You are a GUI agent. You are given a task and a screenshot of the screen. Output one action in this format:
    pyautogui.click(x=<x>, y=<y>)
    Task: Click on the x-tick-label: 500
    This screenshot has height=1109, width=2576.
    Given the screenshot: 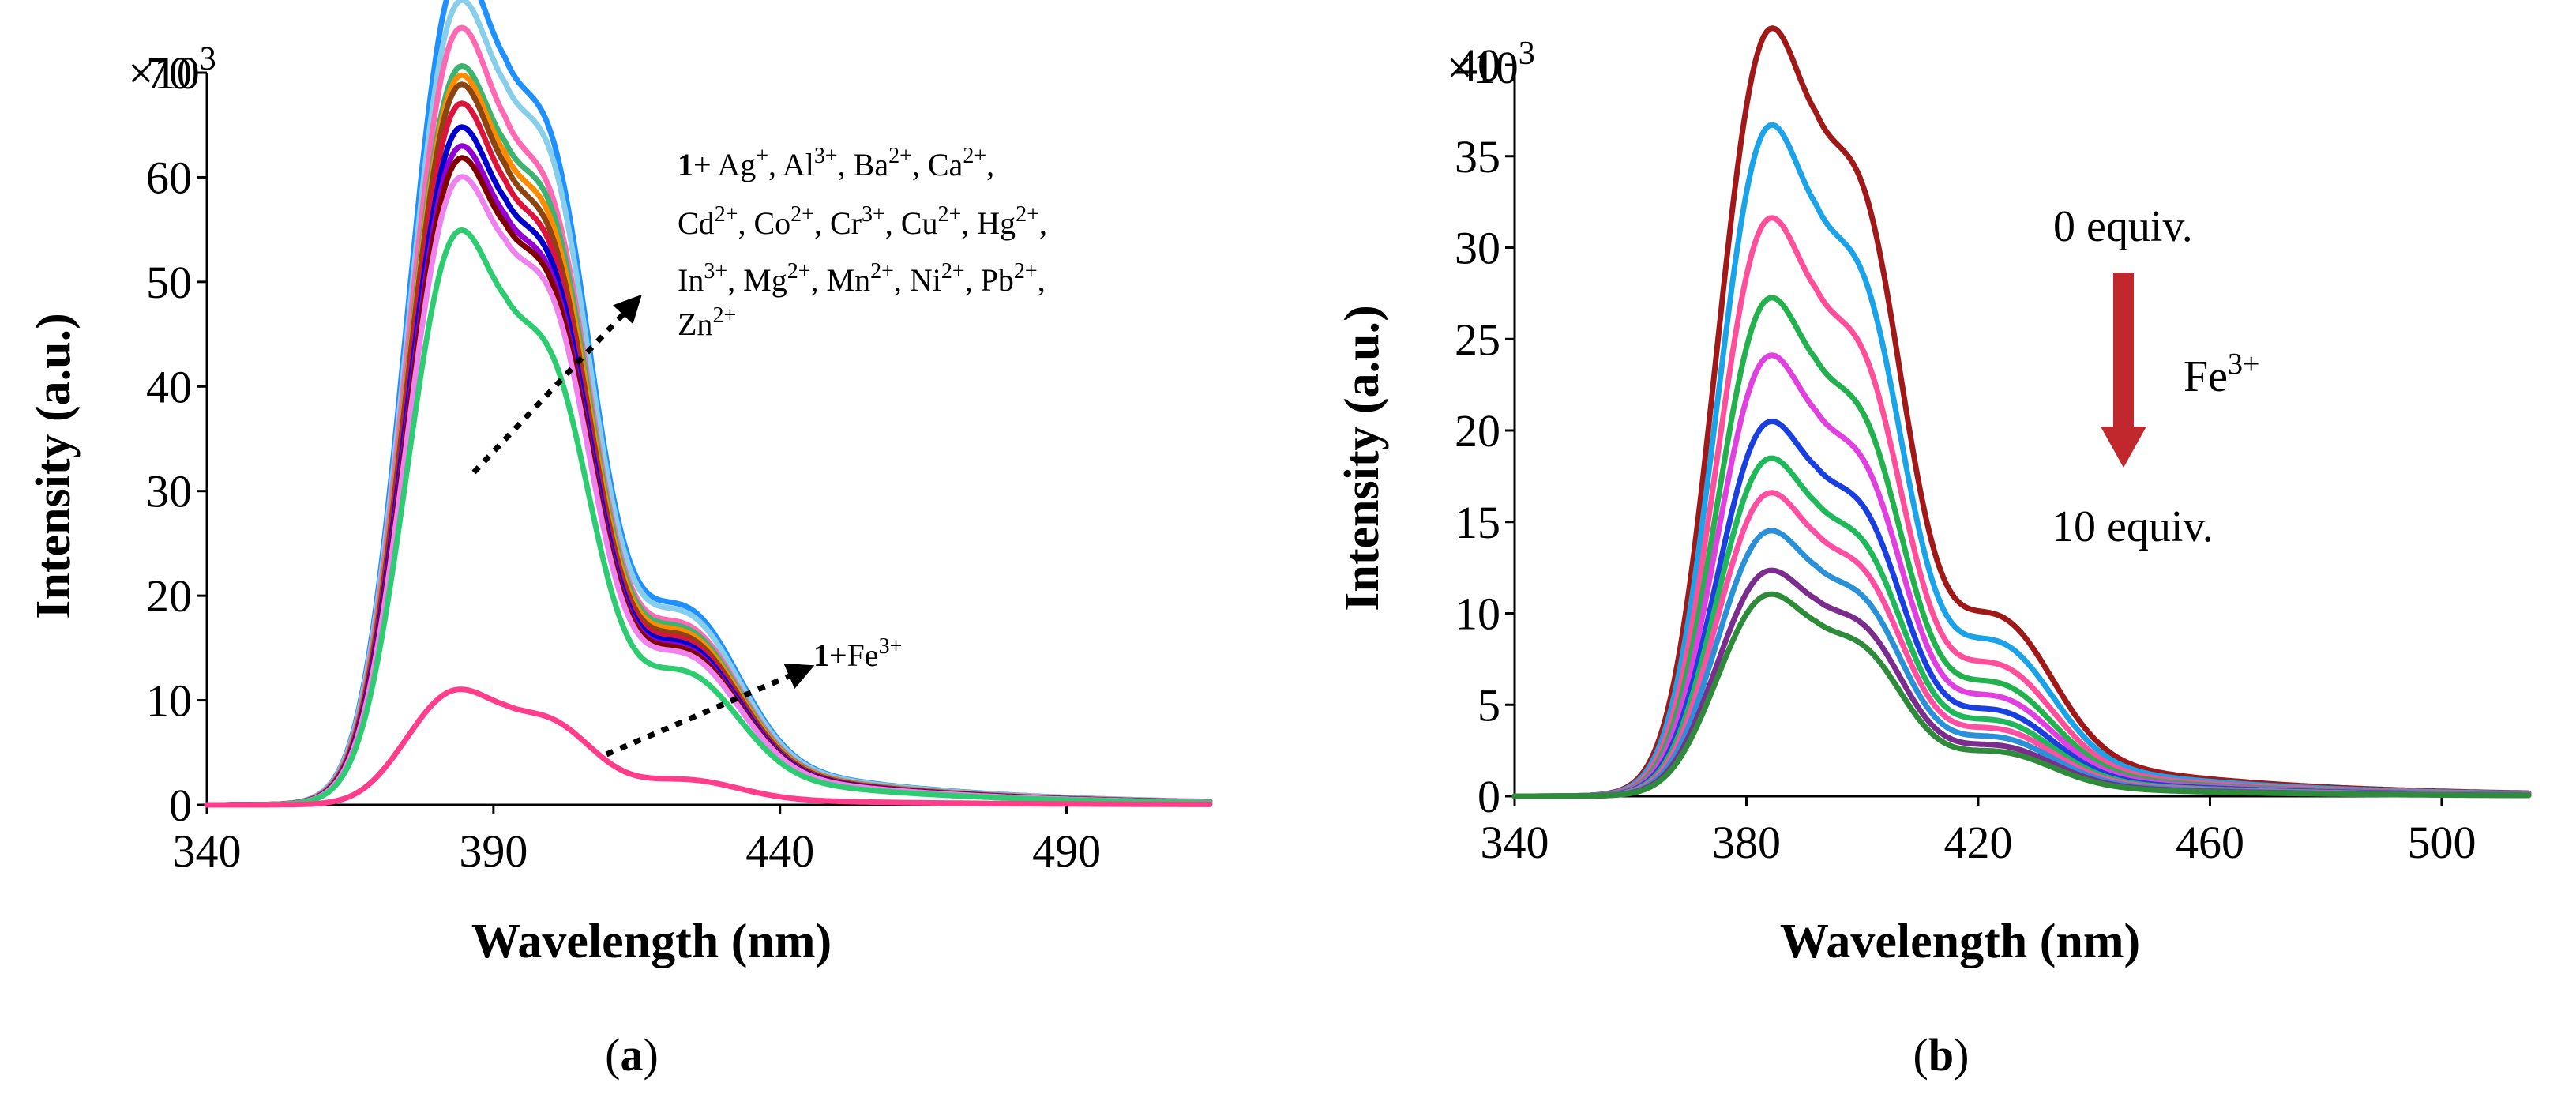 What is the action you would take?
    pyautogui.click(x=2441, y=842)
    